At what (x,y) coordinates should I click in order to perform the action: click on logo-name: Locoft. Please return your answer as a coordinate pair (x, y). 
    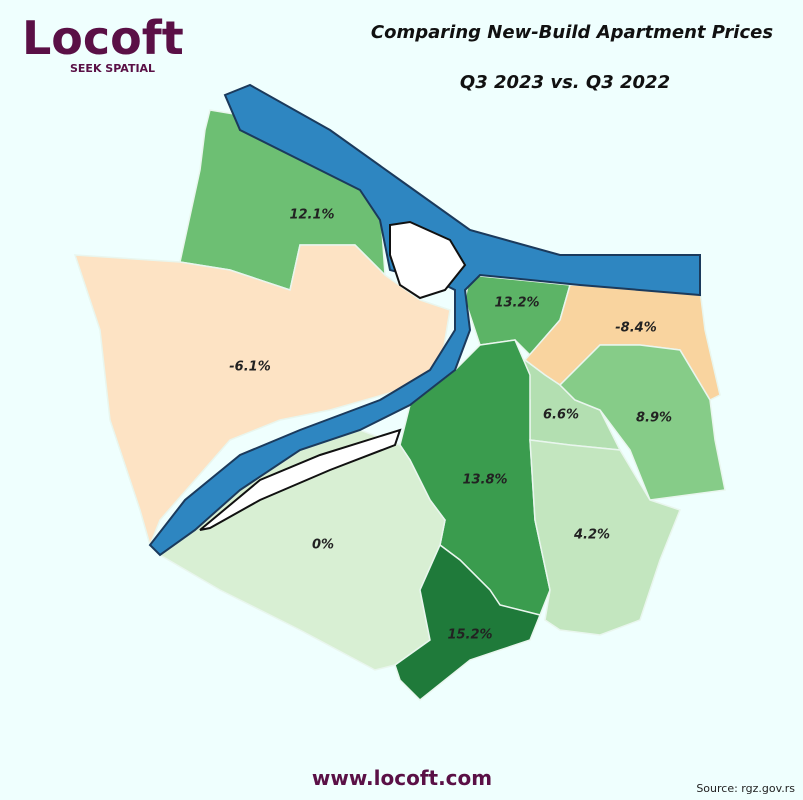
    Looking at the image, I should click on (103, 38).